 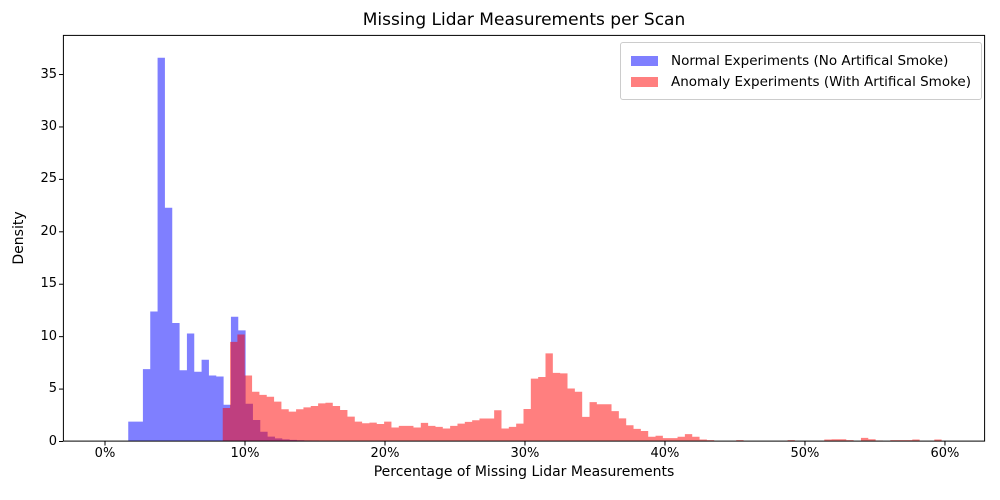 What do you see at coordinates (52, 441) in the screenshot?
I see `y-tick-label: 0` at bounding box center [52, 441].